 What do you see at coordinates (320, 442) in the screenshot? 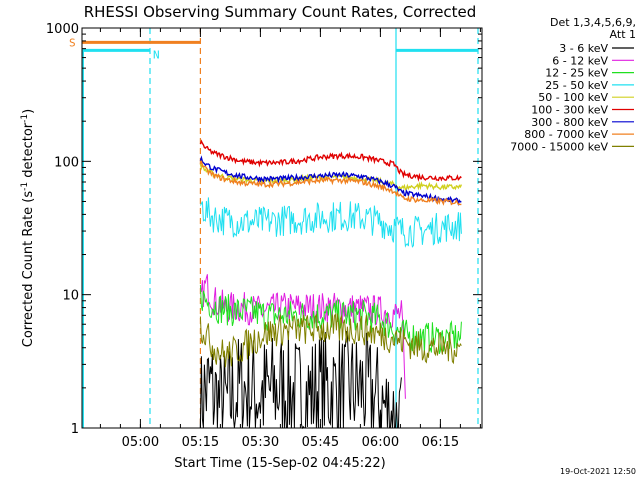
I see `x-tick-label: 05:45` at bounding box center [320, 442].